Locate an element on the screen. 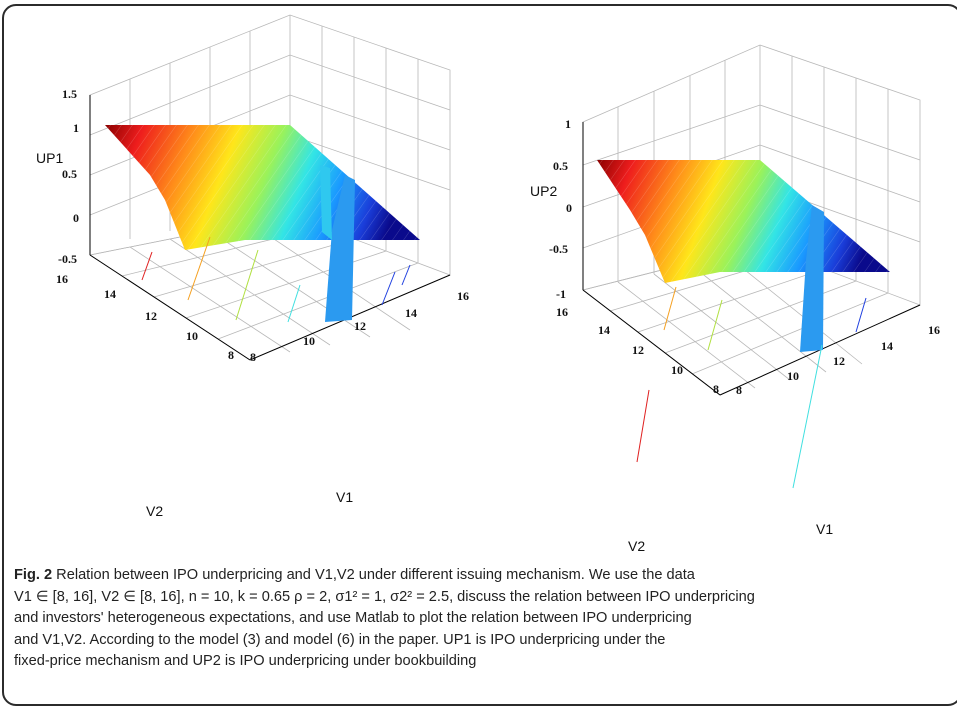 The image size is (957, 706). left-z-tick-2: 0.5 is located at coordinates (69, 174).